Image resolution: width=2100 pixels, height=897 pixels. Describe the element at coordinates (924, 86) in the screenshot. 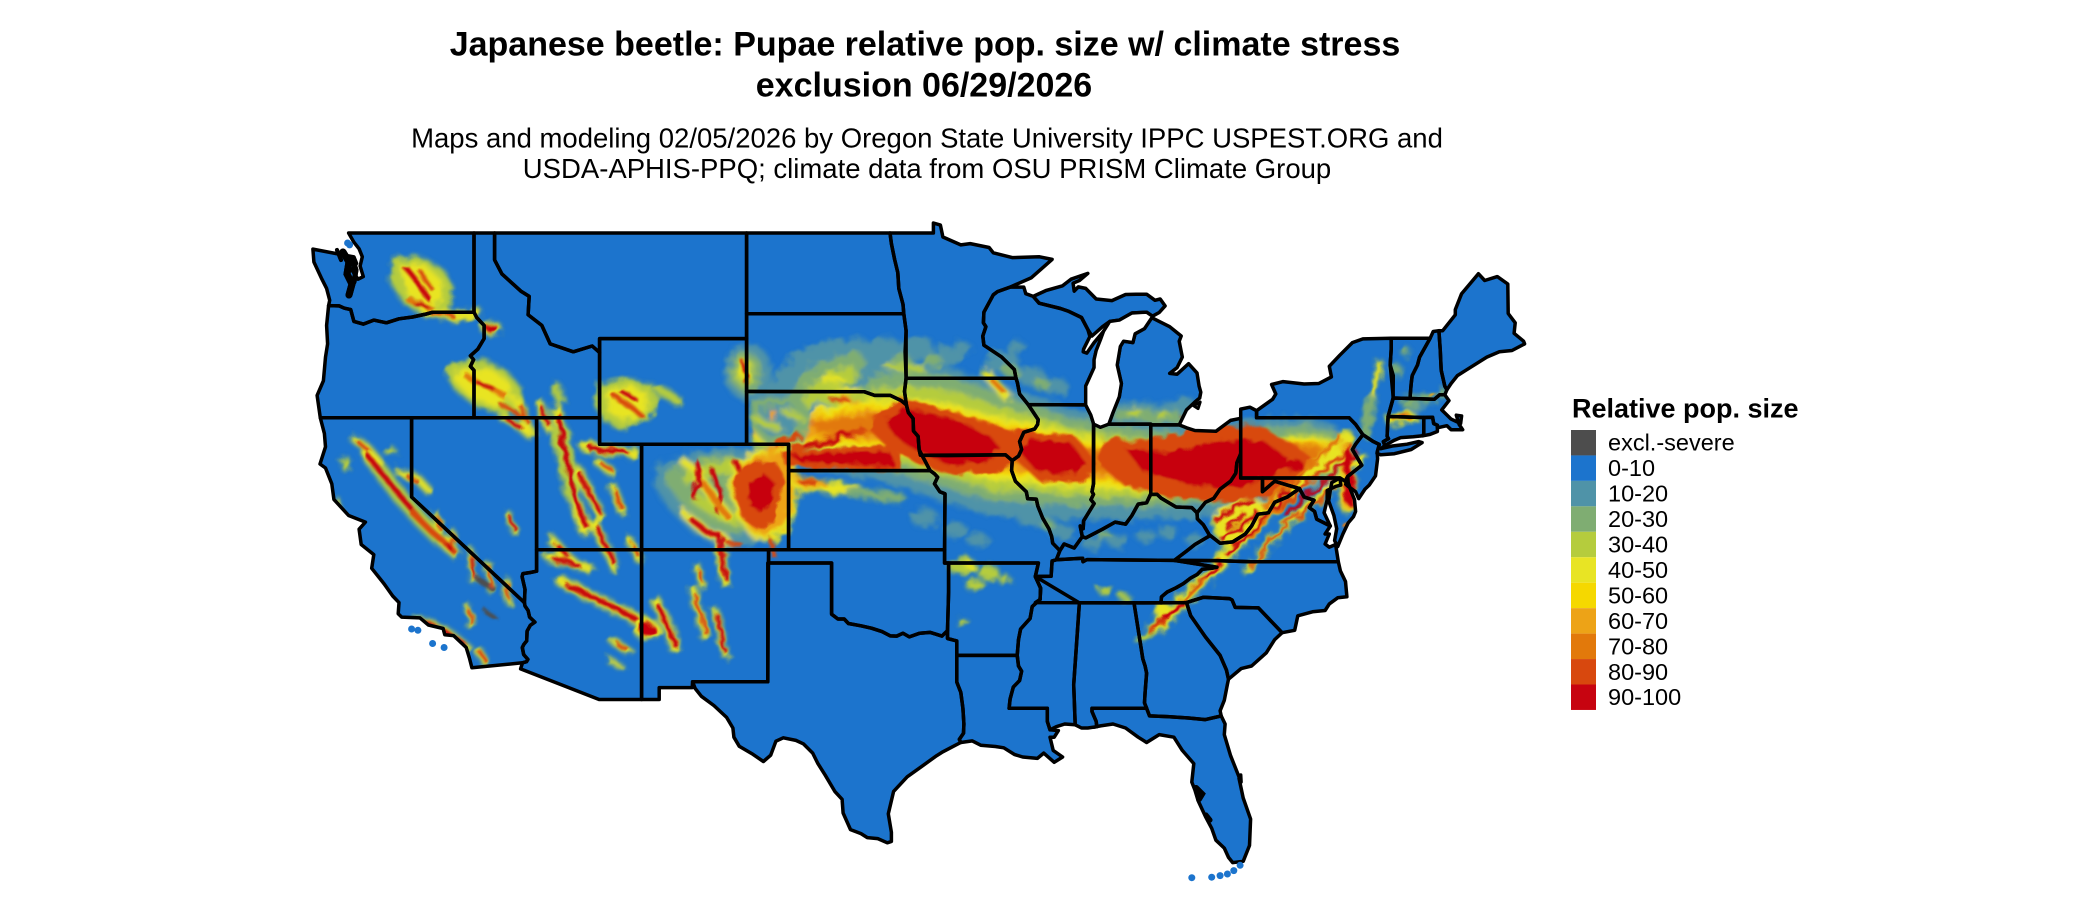

I see `svg-text: exclusion 06/29/2026` at that location.